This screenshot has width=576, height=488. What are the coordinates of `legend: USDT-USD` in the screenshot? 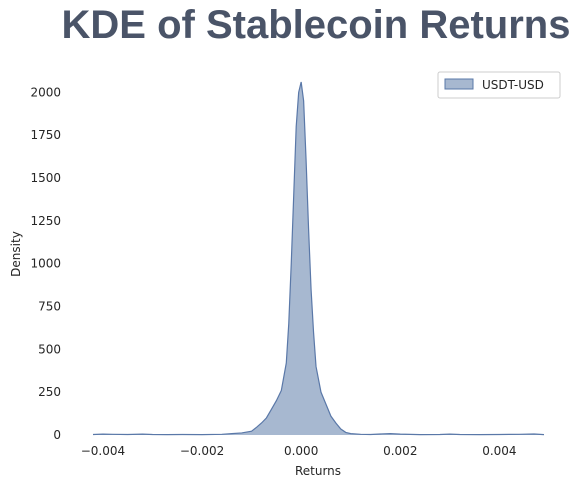 It's located at (499, 85).